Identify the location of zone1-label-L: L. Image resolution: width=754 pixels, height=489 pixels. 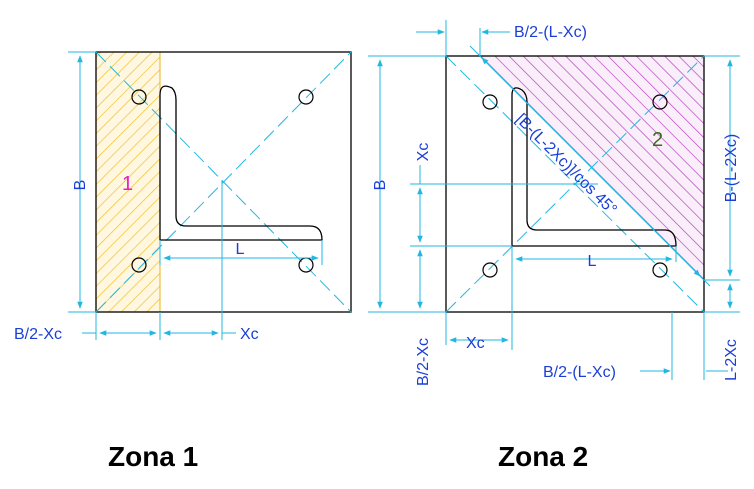
(240, 249).